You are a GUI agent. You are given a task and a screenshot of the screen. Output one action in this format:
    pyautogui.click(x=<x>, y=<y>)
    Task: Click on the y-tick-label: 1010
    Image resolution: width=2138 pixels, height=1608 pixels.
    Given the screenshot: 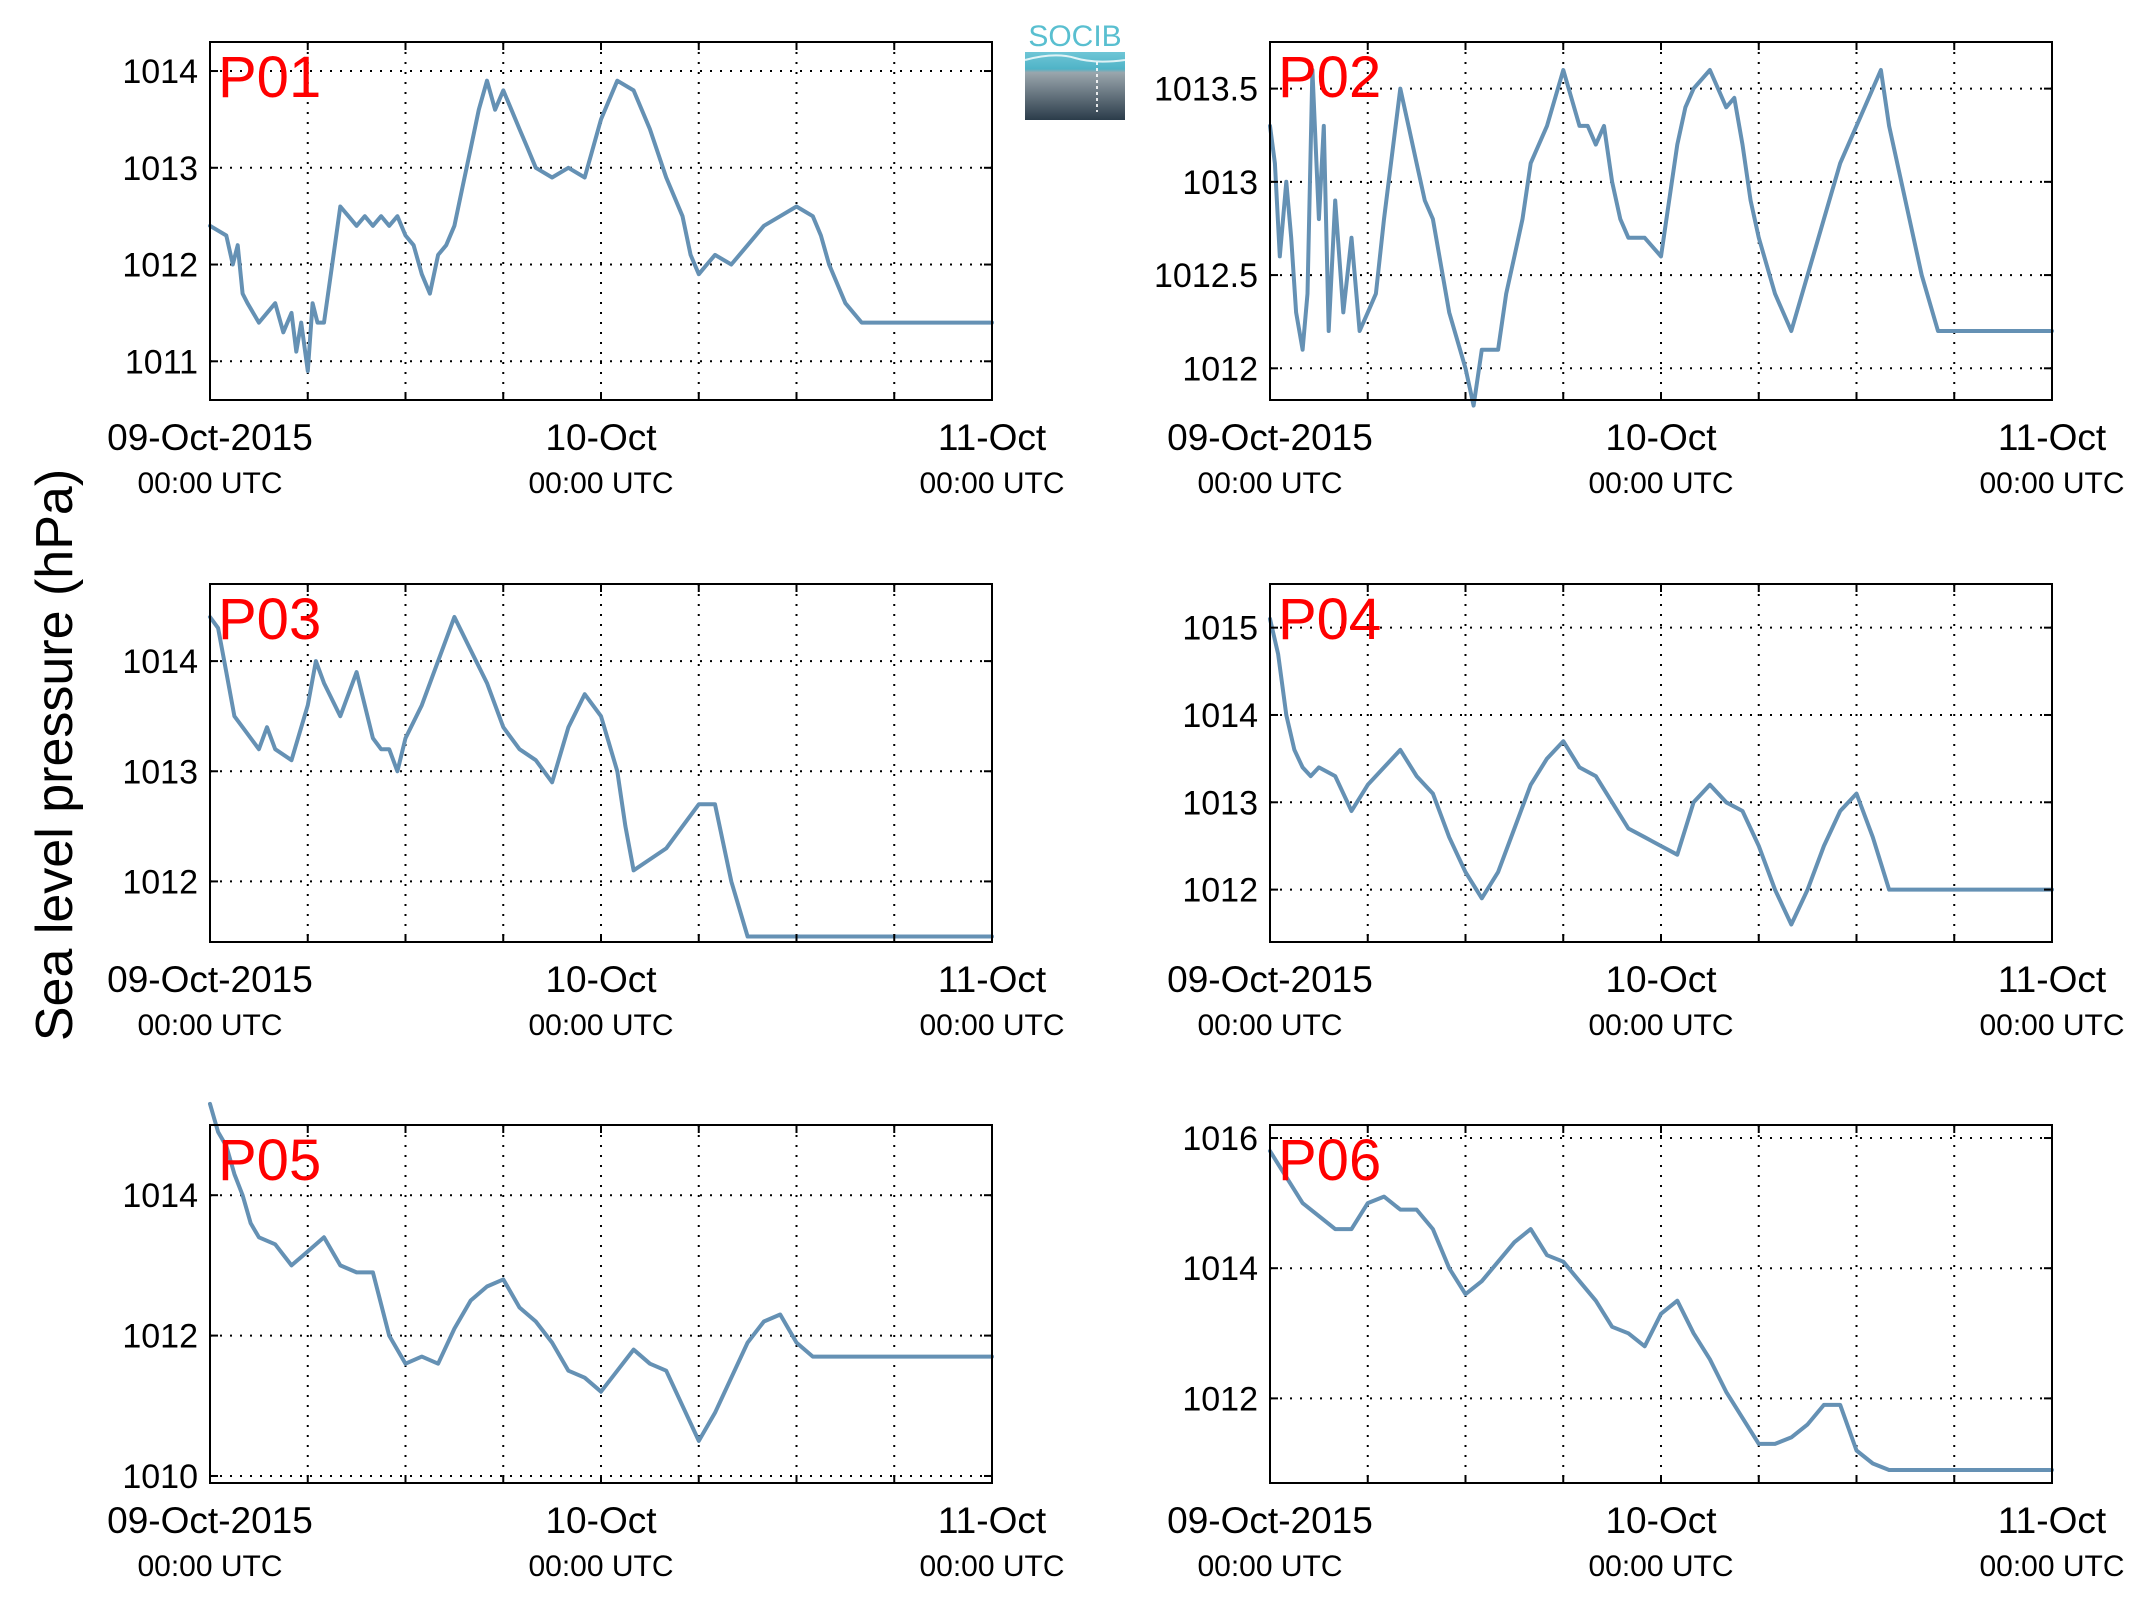 What is the action you would take?
    pyautogui.click(x=160, y=1477)
    